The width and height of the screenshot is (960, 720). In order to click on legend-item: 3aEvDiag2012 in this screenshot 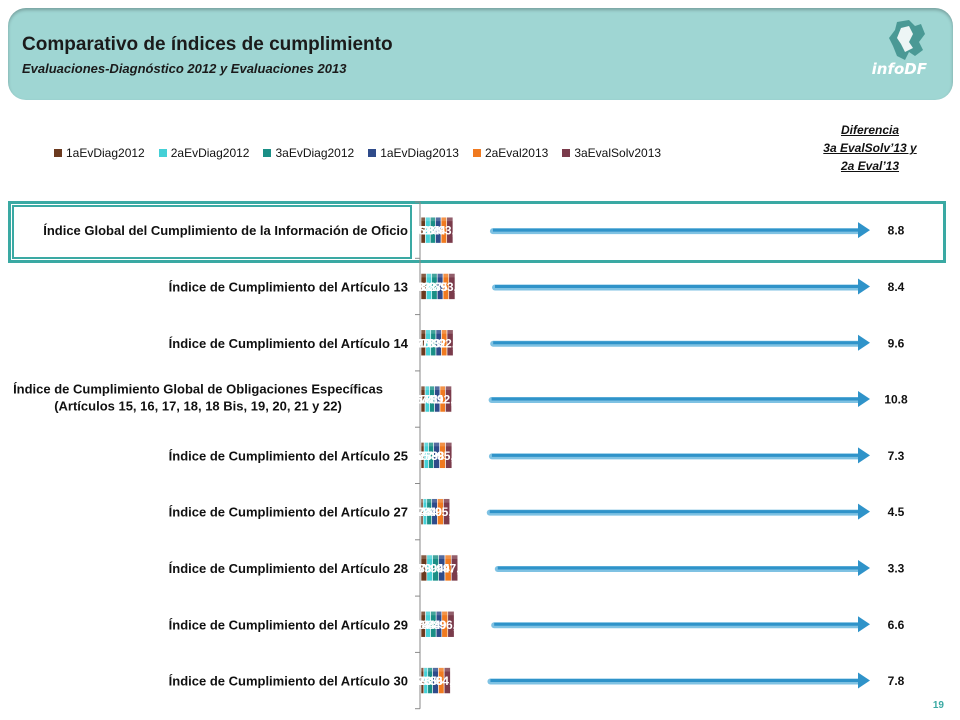, I will do `click(308, 153)`.